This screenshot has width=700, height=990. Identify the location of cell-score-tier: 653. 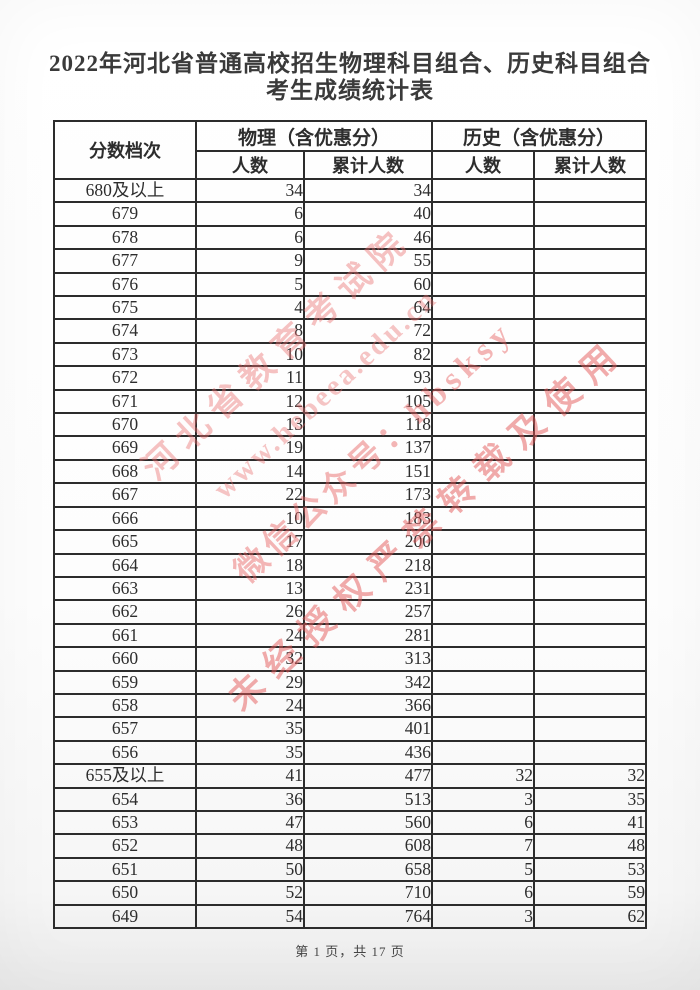
(125, 822).